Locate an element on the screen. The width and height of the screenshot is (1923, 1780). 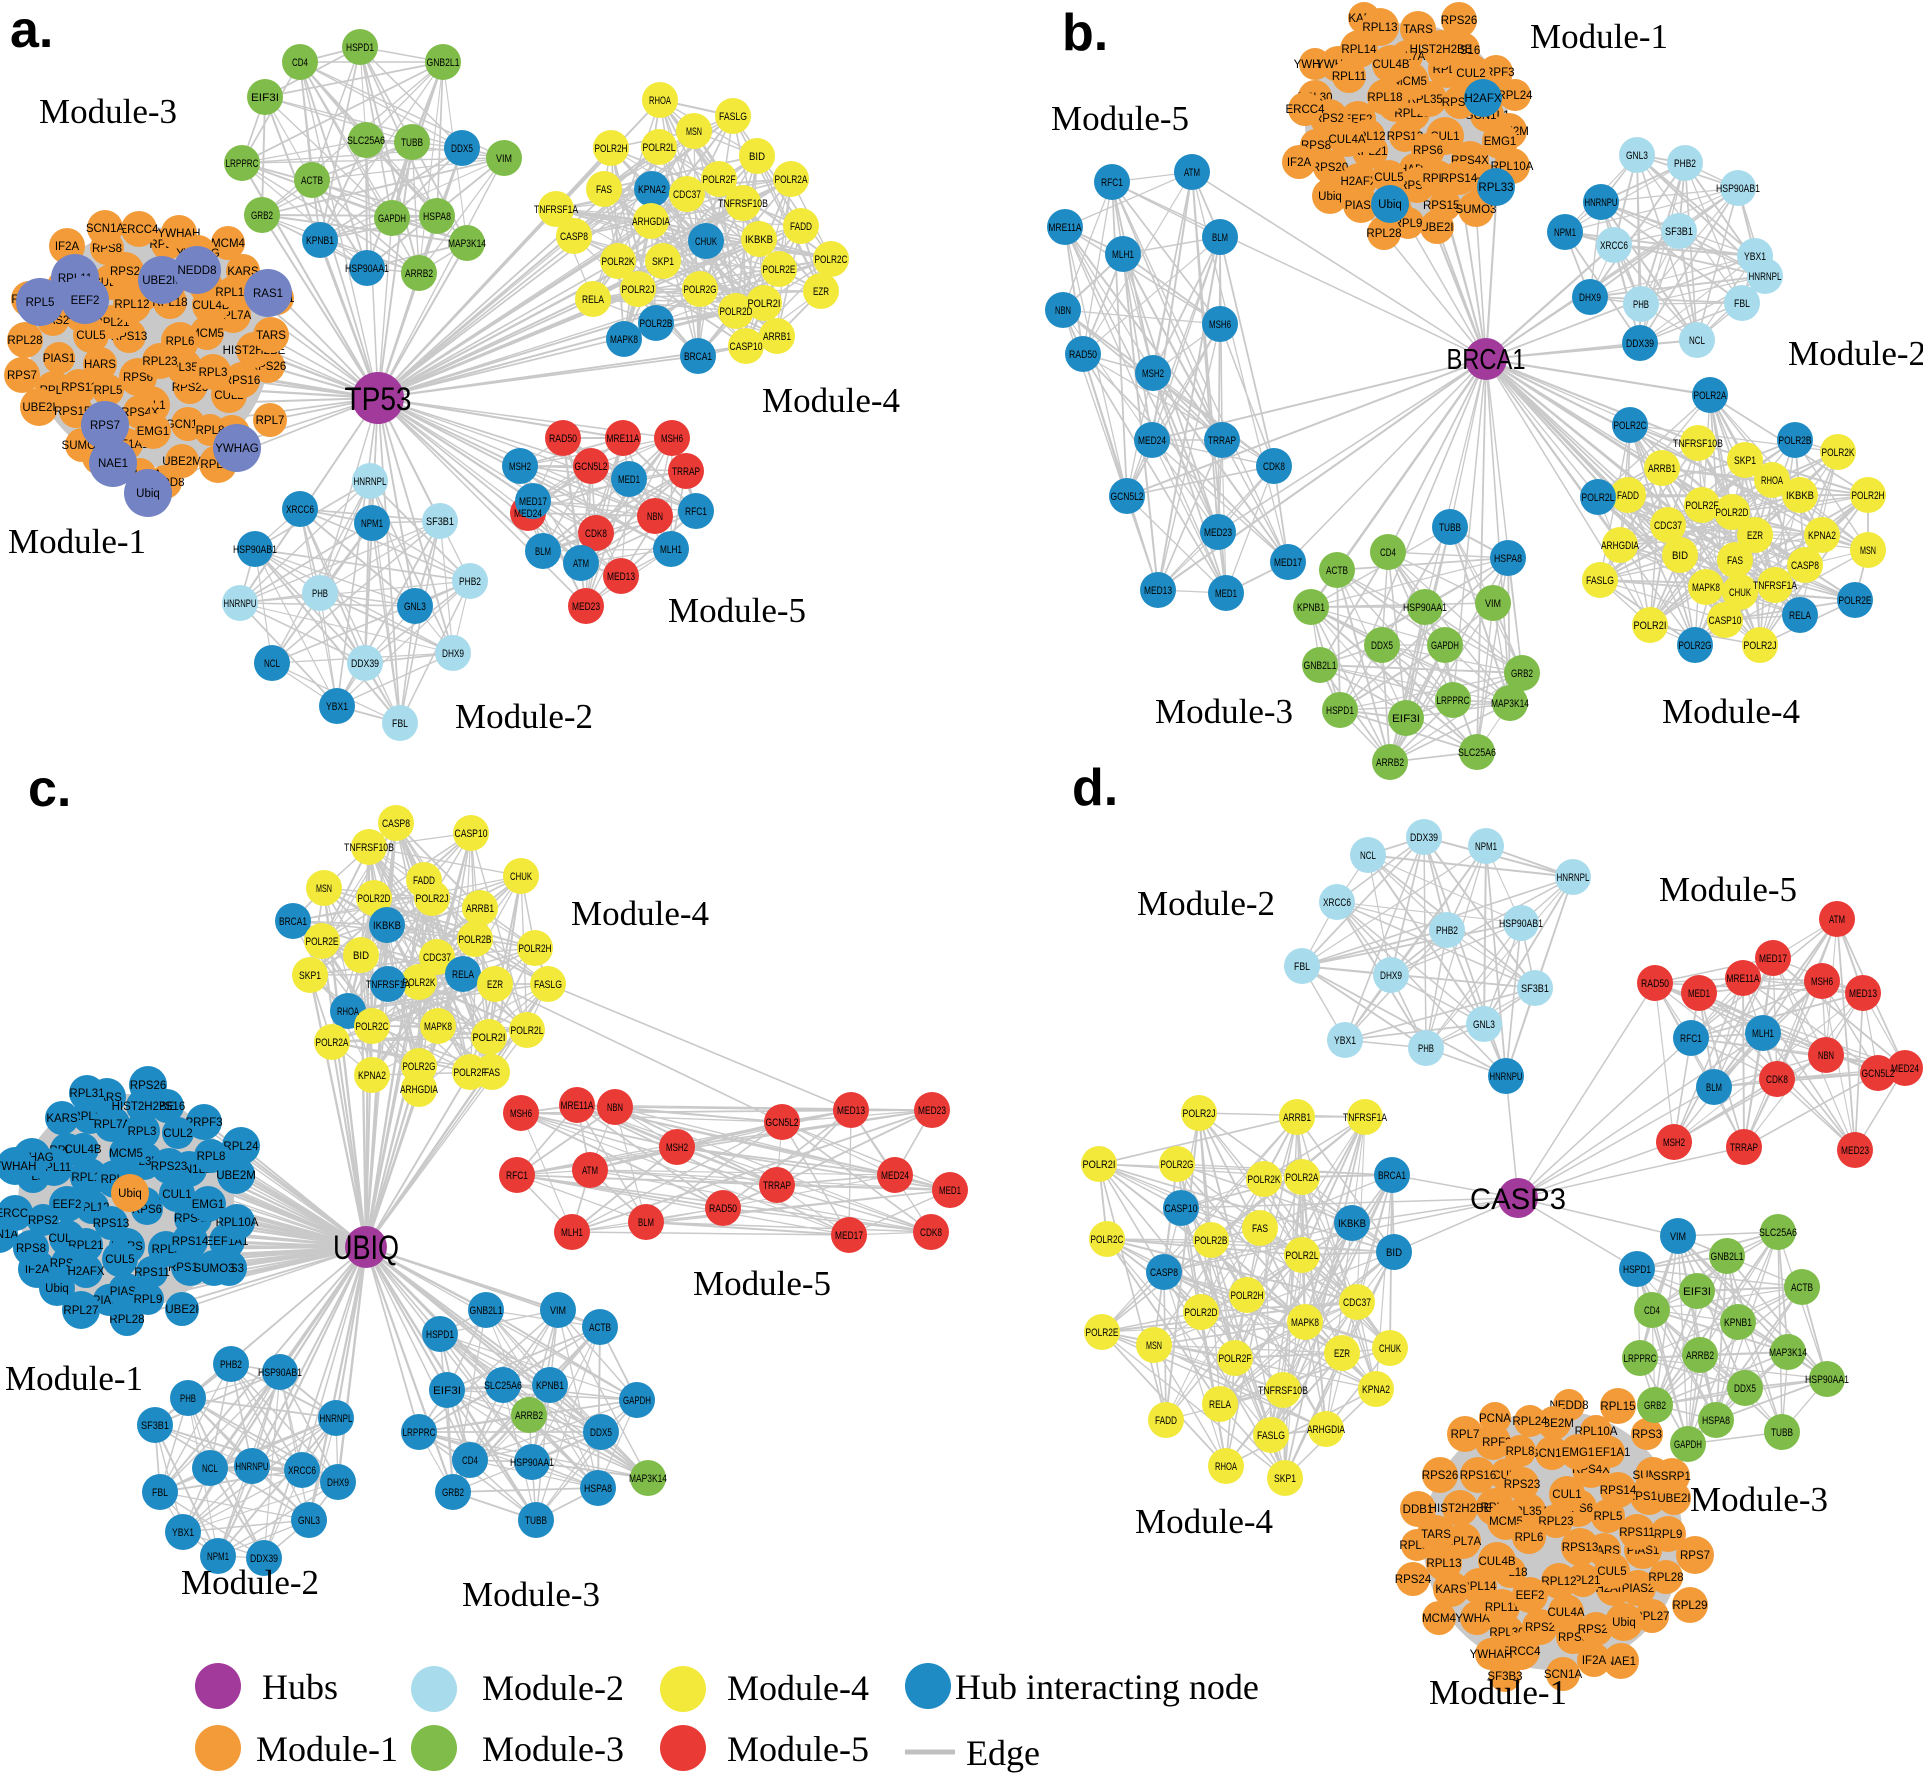
svg-text: TRRAP is located at coordinates (1744, 1148).